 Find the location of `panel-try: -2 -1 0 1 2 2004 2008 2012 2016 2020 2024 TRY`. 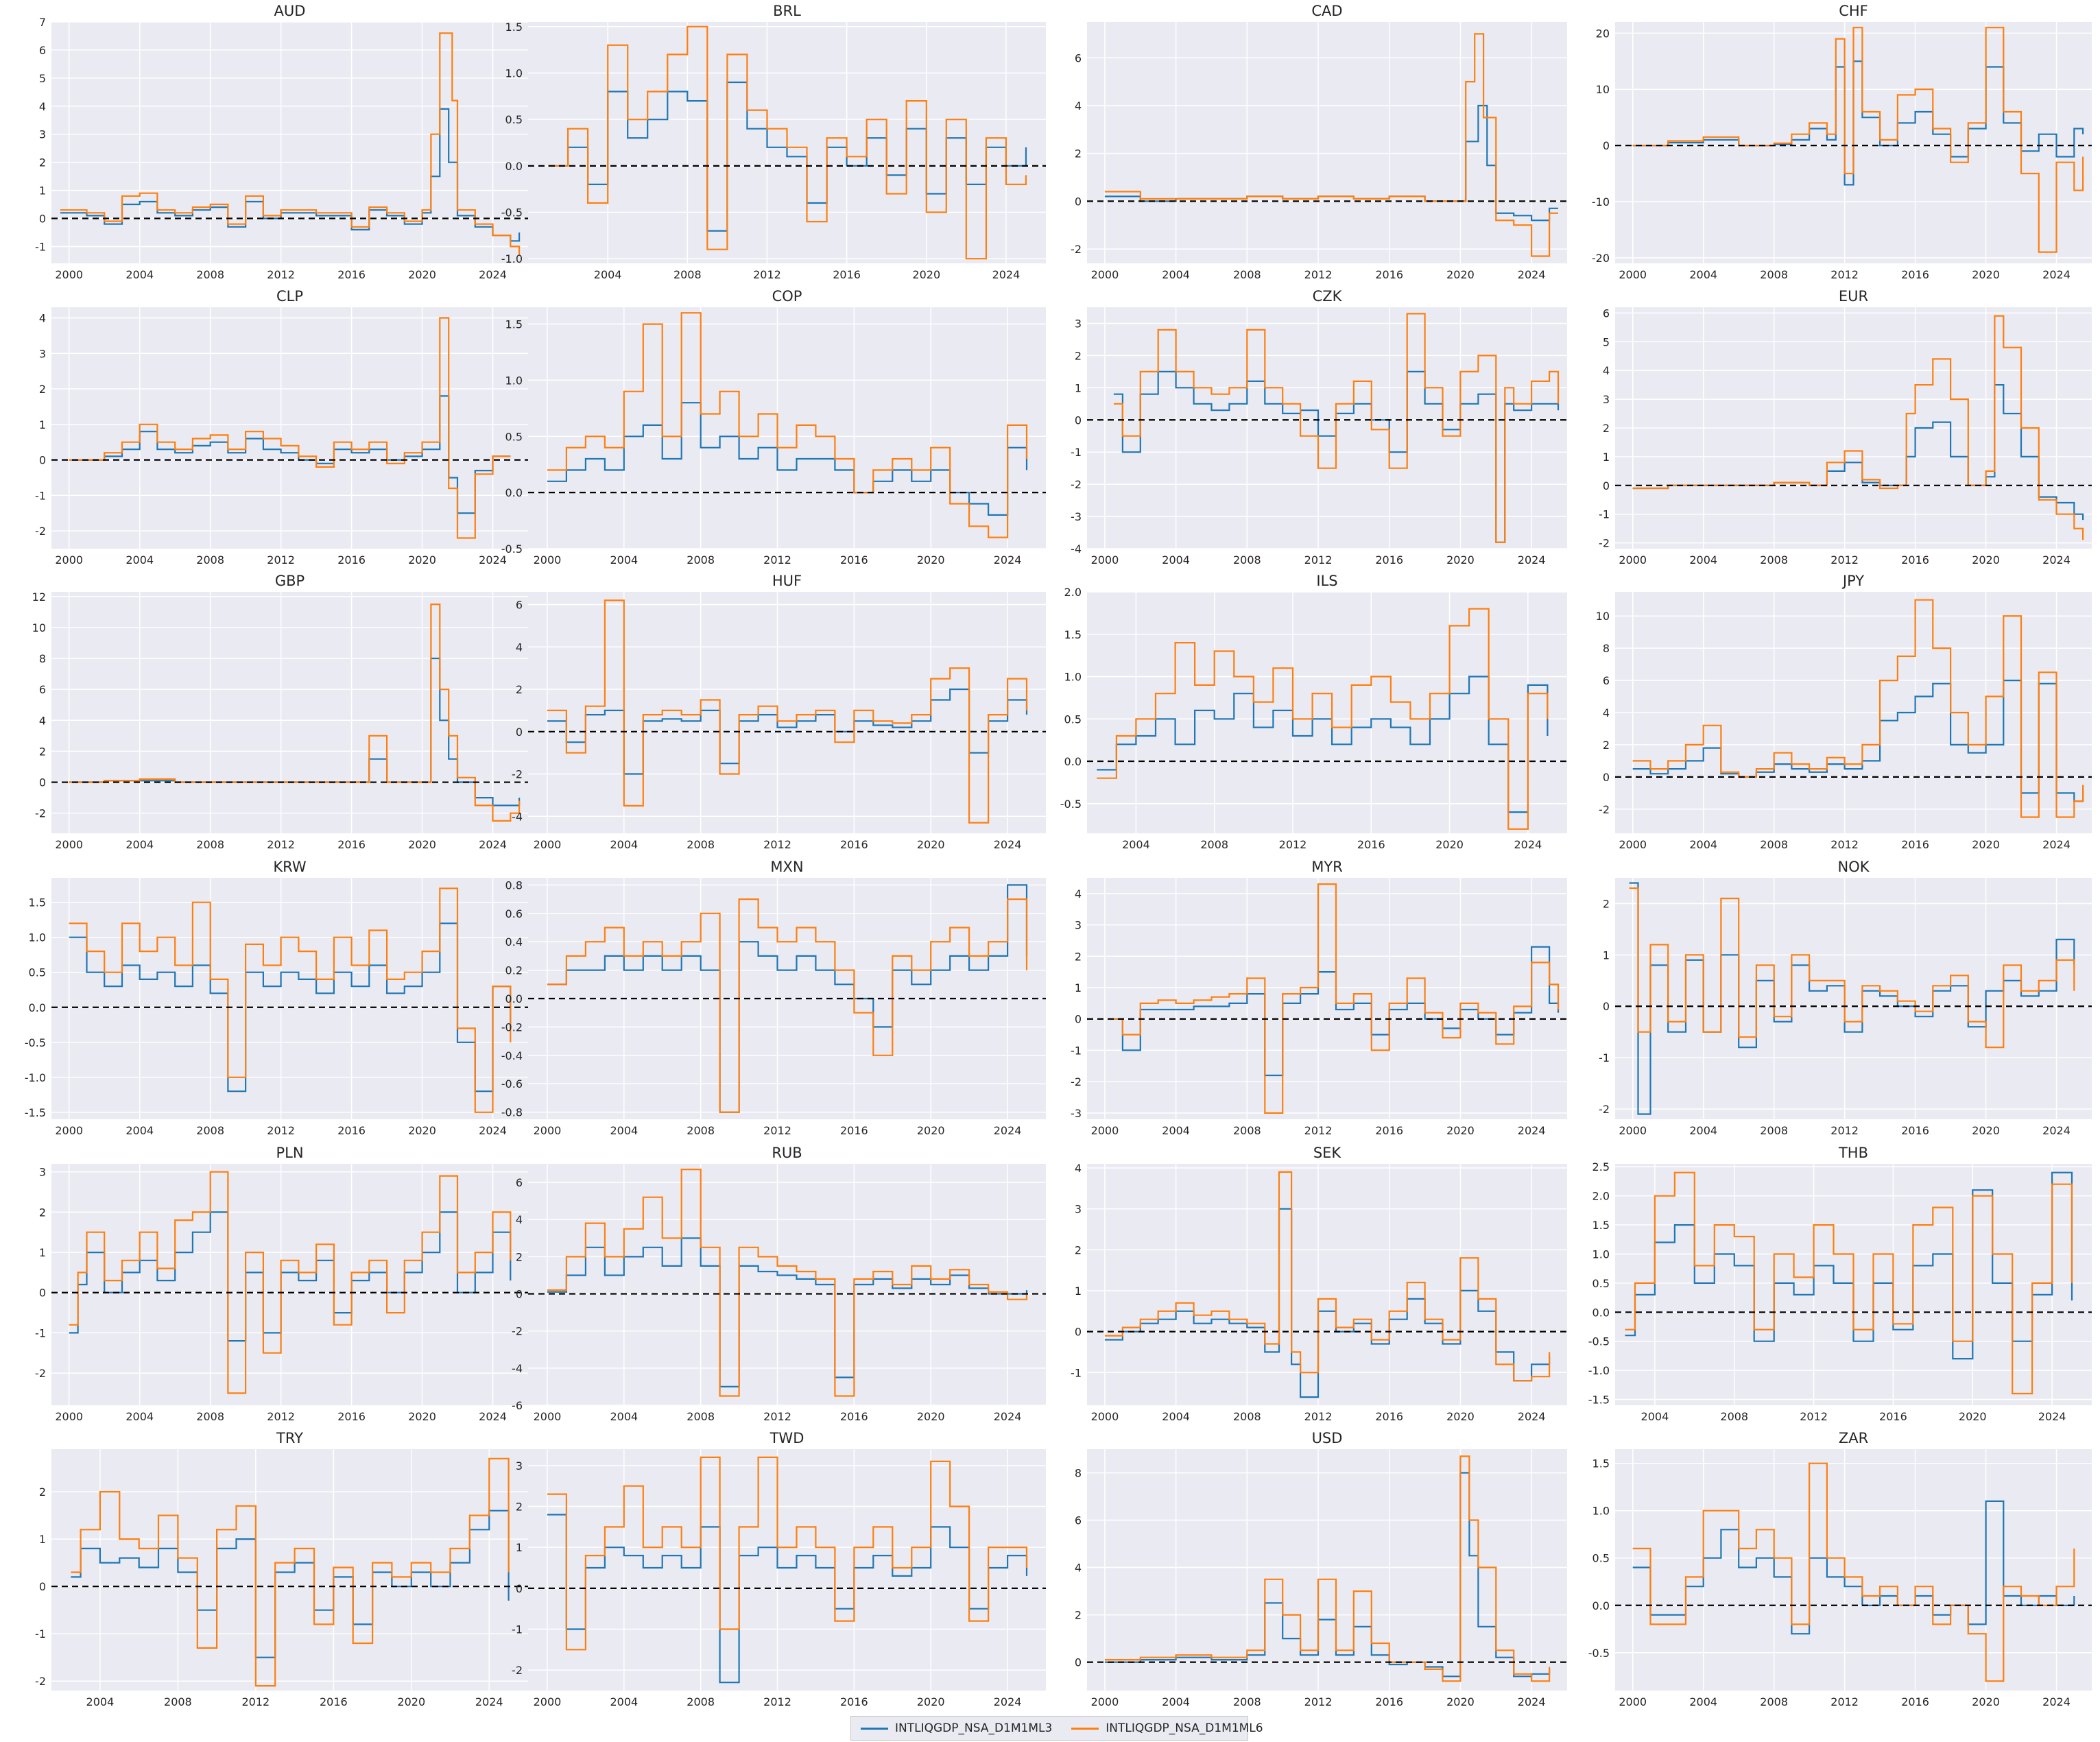

panel-try: -2 -1 0 1 2 2004 2008 2012 2016 2020 2024 TRY is located at coordinates (281, 1569).